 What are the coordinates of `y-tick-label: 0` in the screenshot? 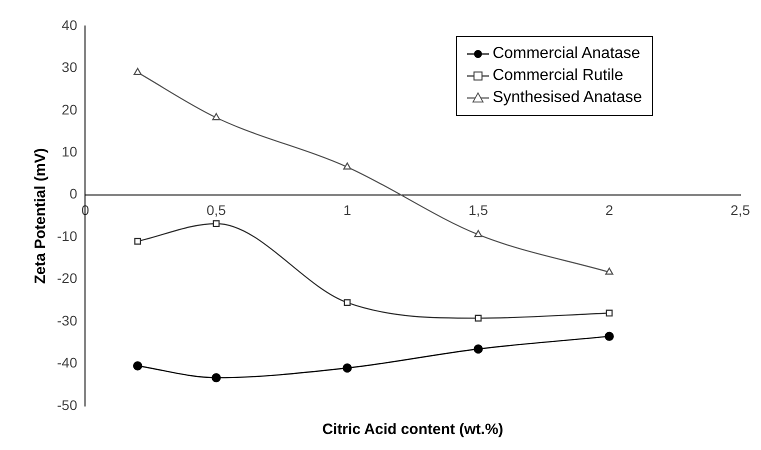 It's located at (73, 194).